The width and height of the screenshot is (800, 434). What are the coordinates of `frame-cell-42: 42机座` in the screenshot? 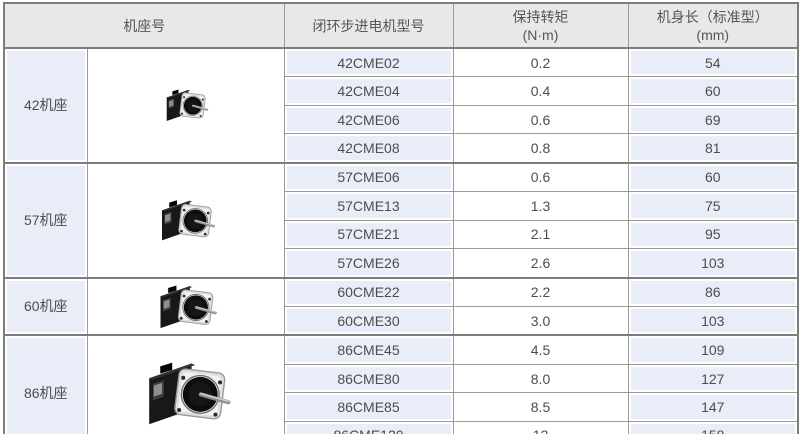 It's located at (45, 105).